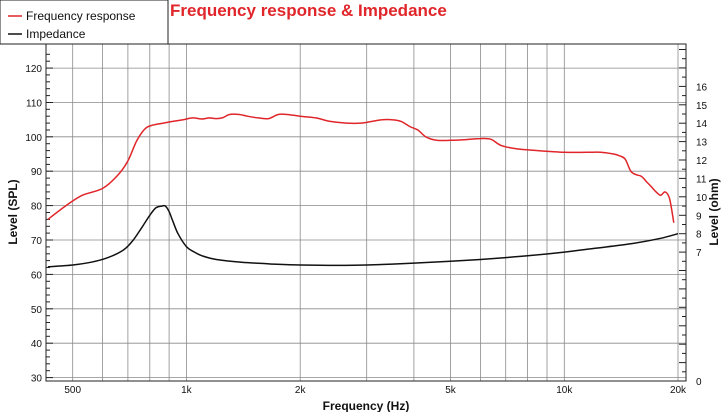 This screenshot has width=728, height=412. I want to click on y-left-tick-label: 30, so click(37, 379).